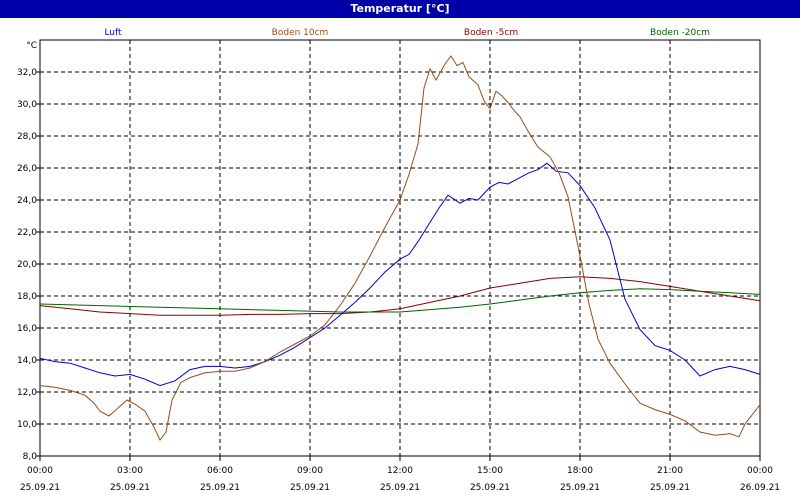 This screenshot has width=800, height=500. Describe the element at coordinates (491, 33) in the screenshot. I see `legend-item-boden-5cm: Boden -5cm` at that location.